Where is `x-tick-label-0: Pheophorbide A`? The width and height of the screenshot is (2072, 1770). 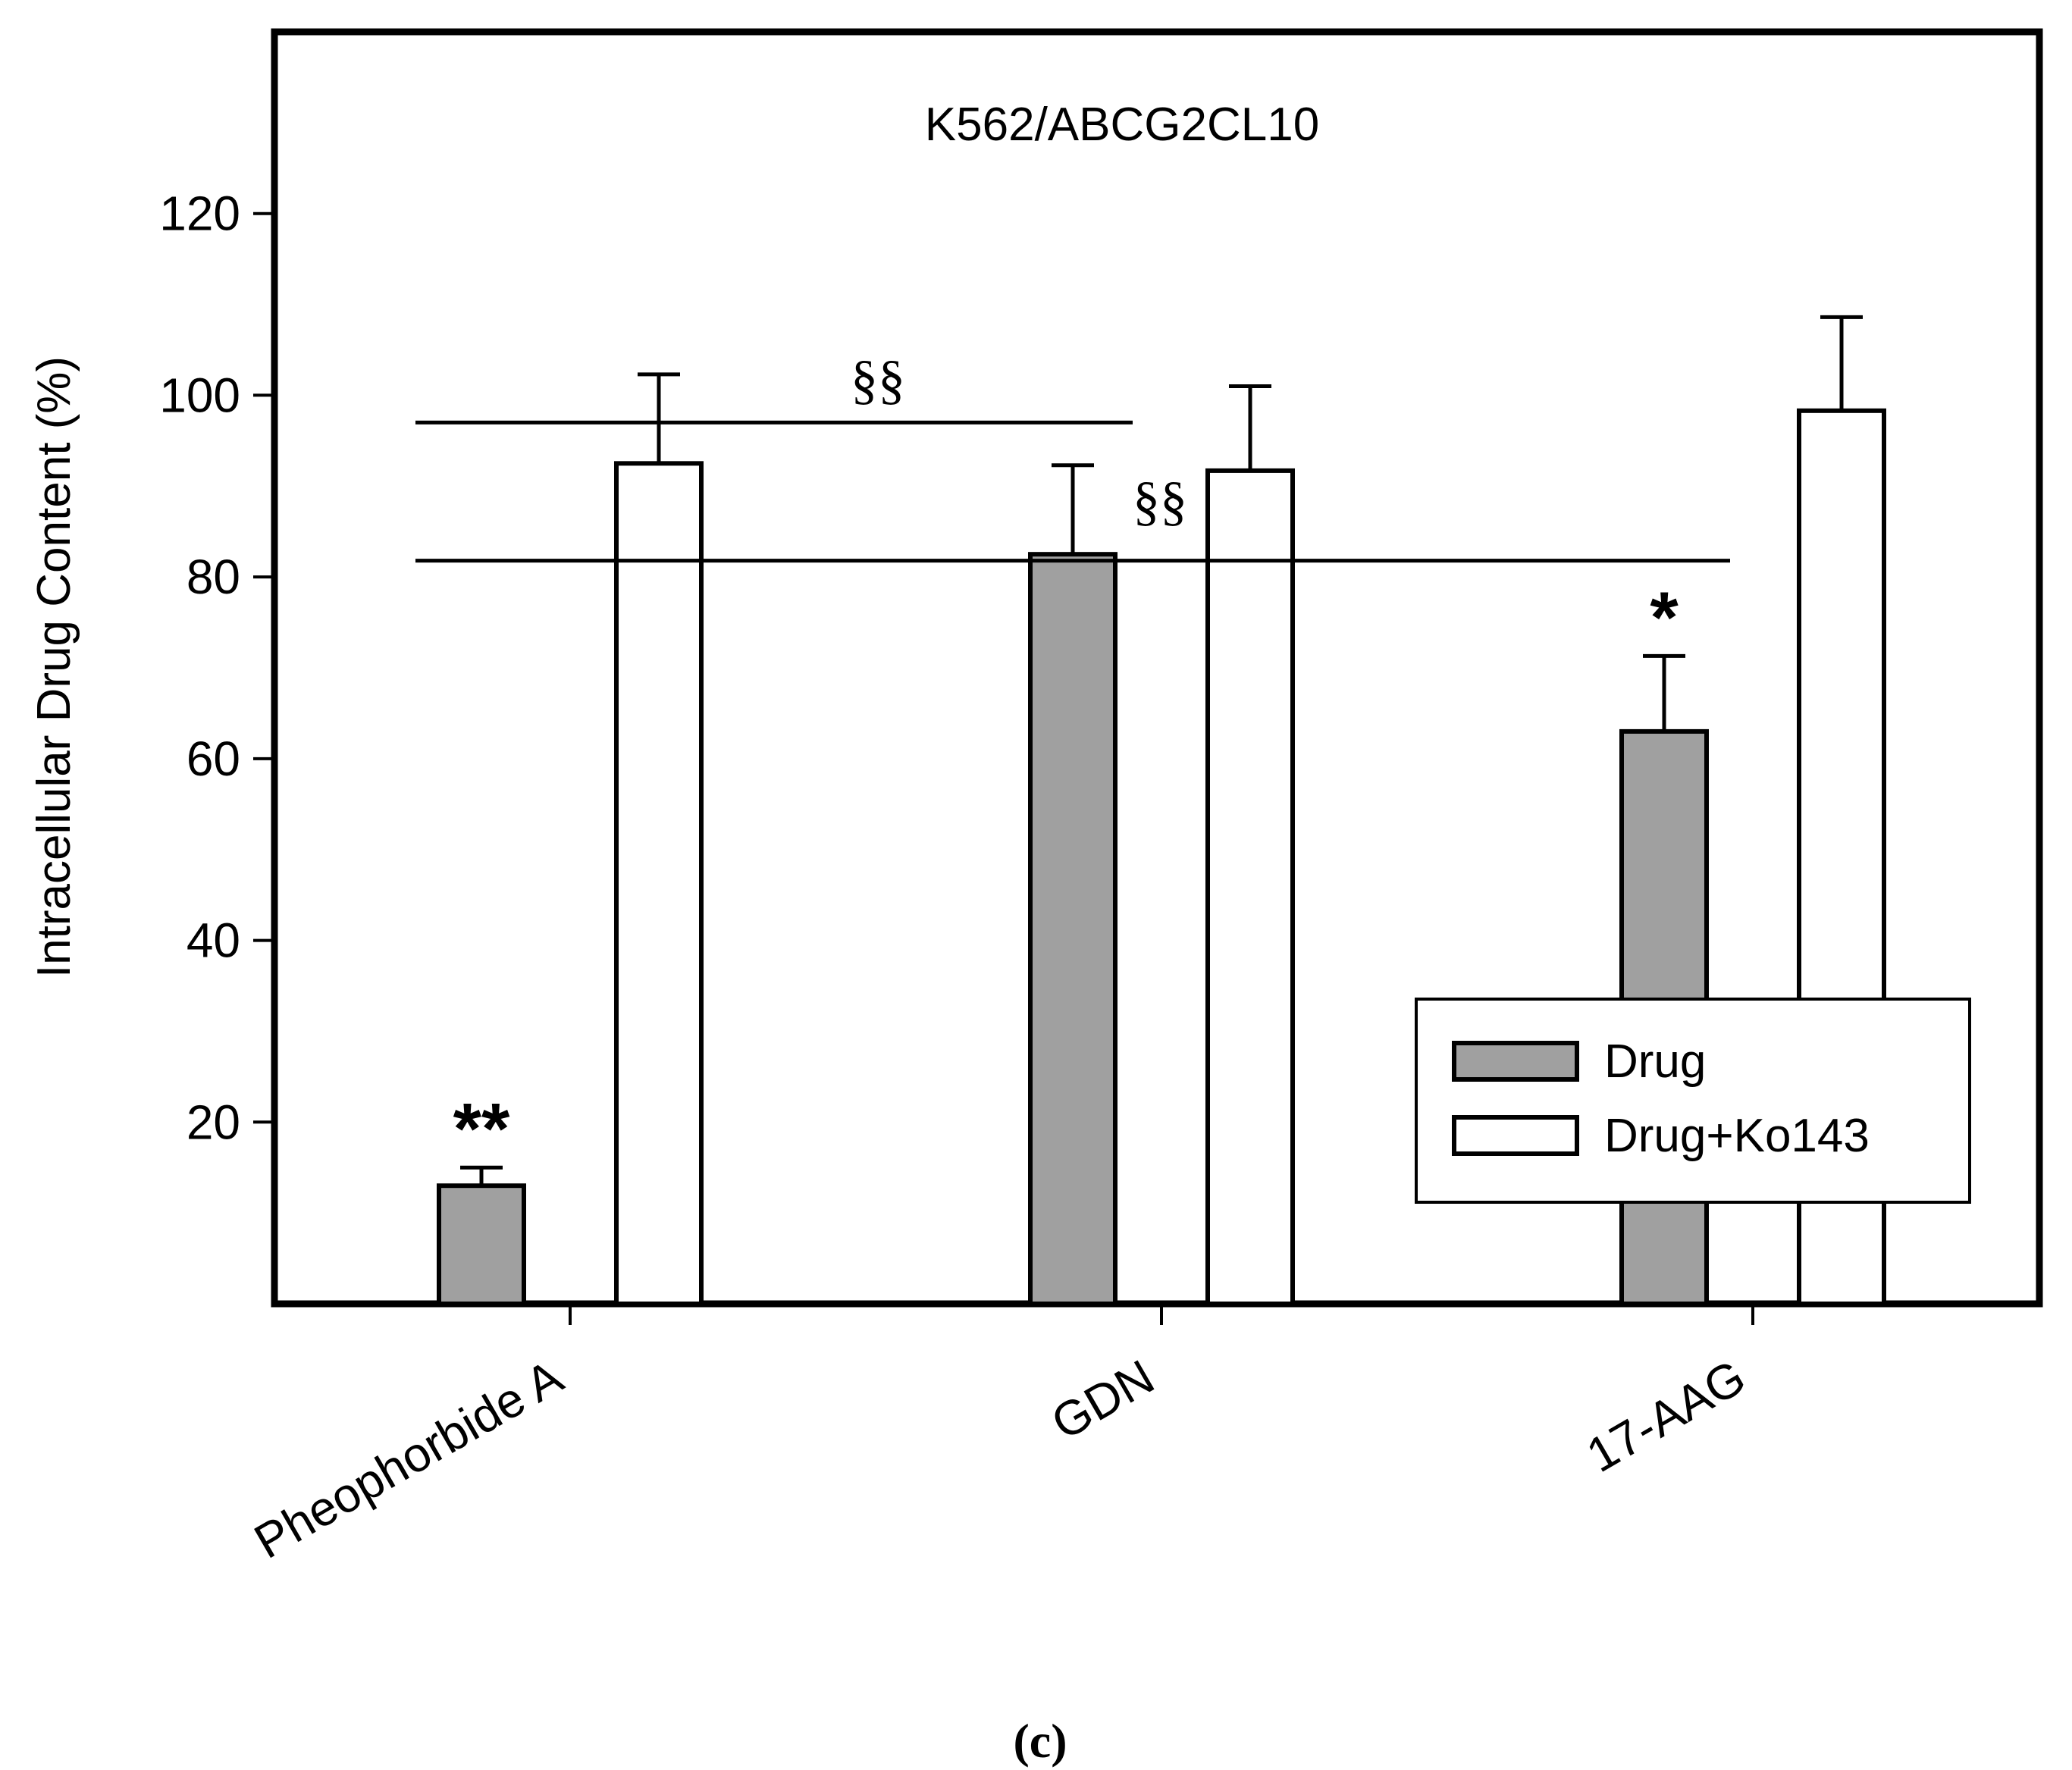
x-tick-label-0: Pheophorbide A is located at coordinates (409, 1459).